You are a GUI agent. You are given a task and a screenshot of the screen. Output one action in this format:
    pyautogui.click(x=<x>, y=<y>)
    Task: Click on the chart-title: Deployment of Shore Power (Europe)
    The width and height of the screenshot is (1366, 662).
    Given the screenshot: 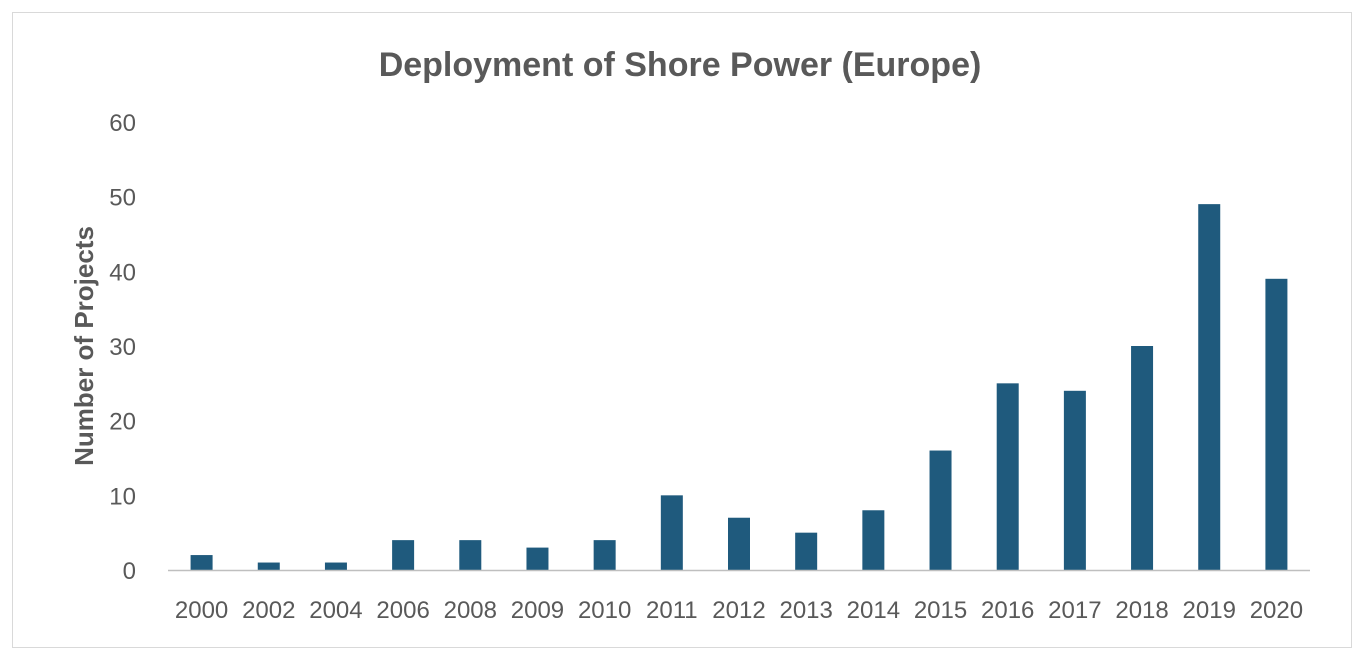 What is the action you would take?
    pyautogui.click(x=680, y=65)
    